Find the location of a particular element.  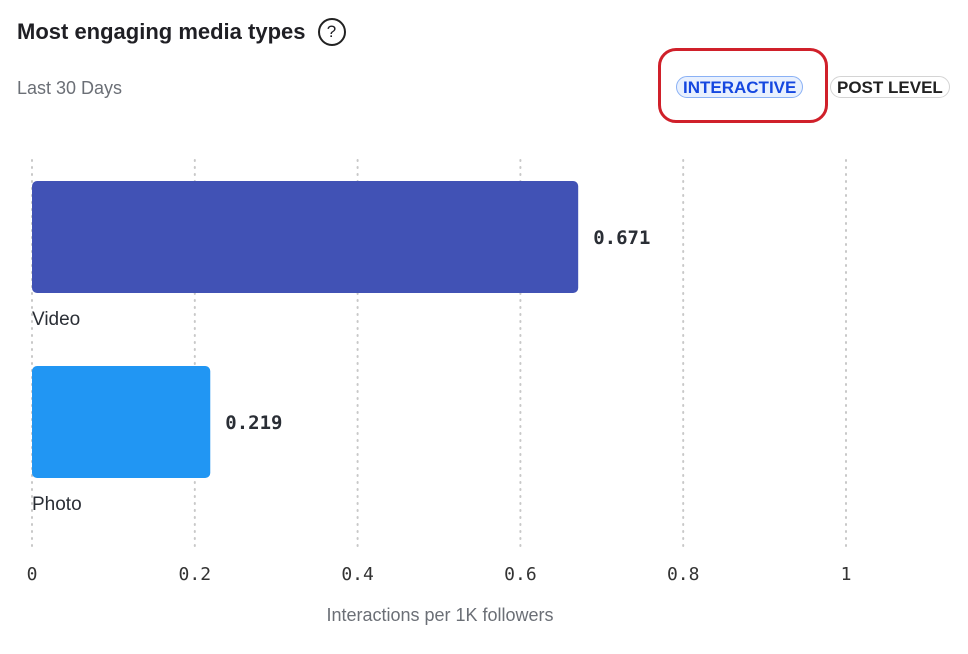

x-tick-label: 0.6 is located at coordinates (520, 574).